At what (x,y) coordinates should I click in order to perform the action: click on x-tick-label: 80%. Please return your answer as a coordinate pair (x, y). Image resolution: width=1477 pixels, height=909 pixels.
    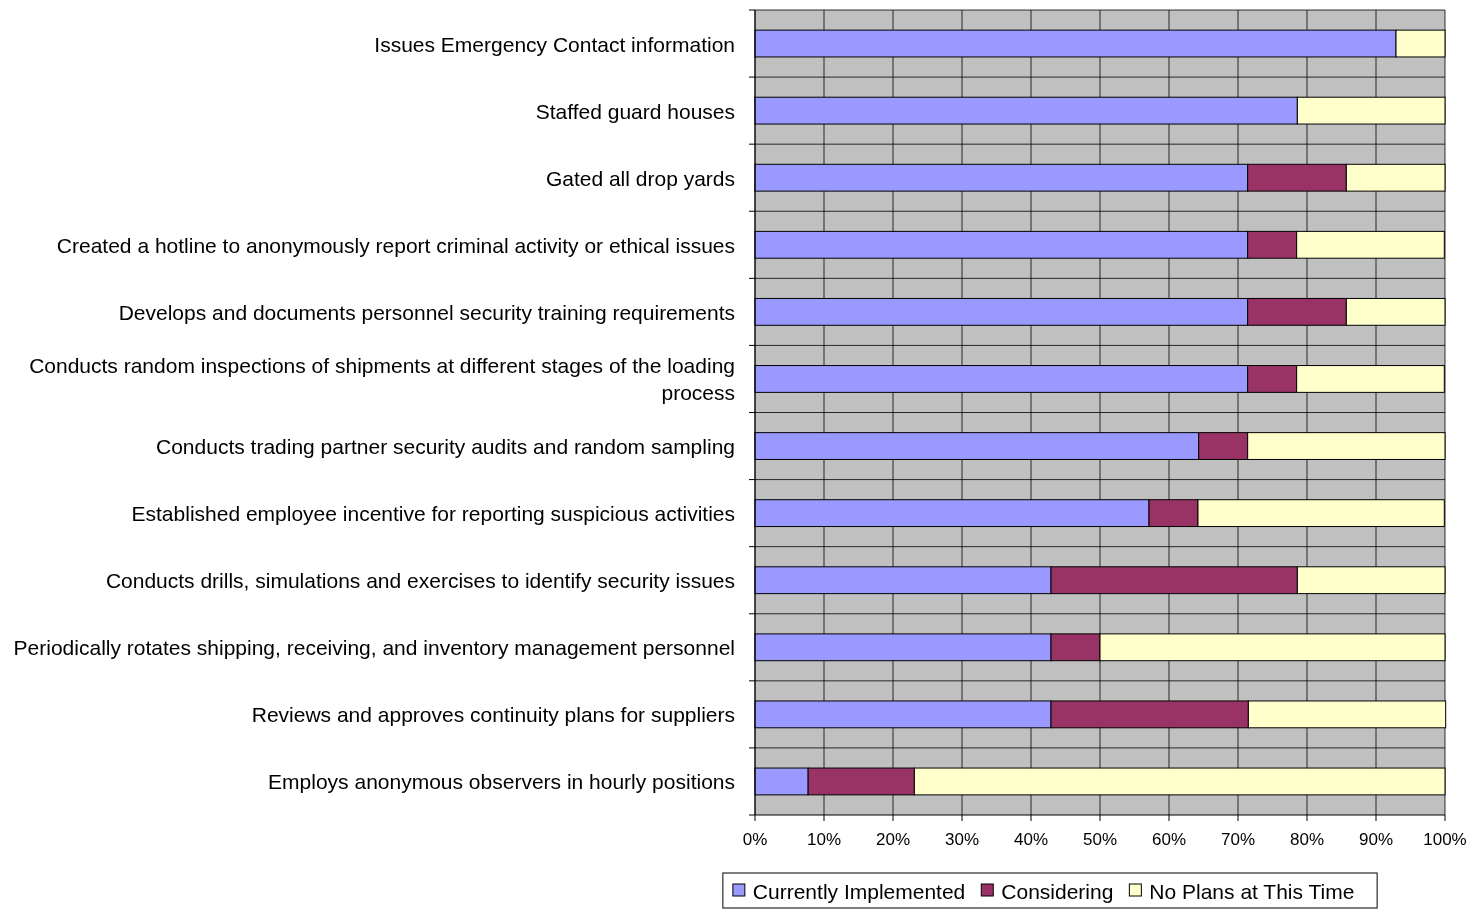
    Looking at the image, I should click on (1307, 839).